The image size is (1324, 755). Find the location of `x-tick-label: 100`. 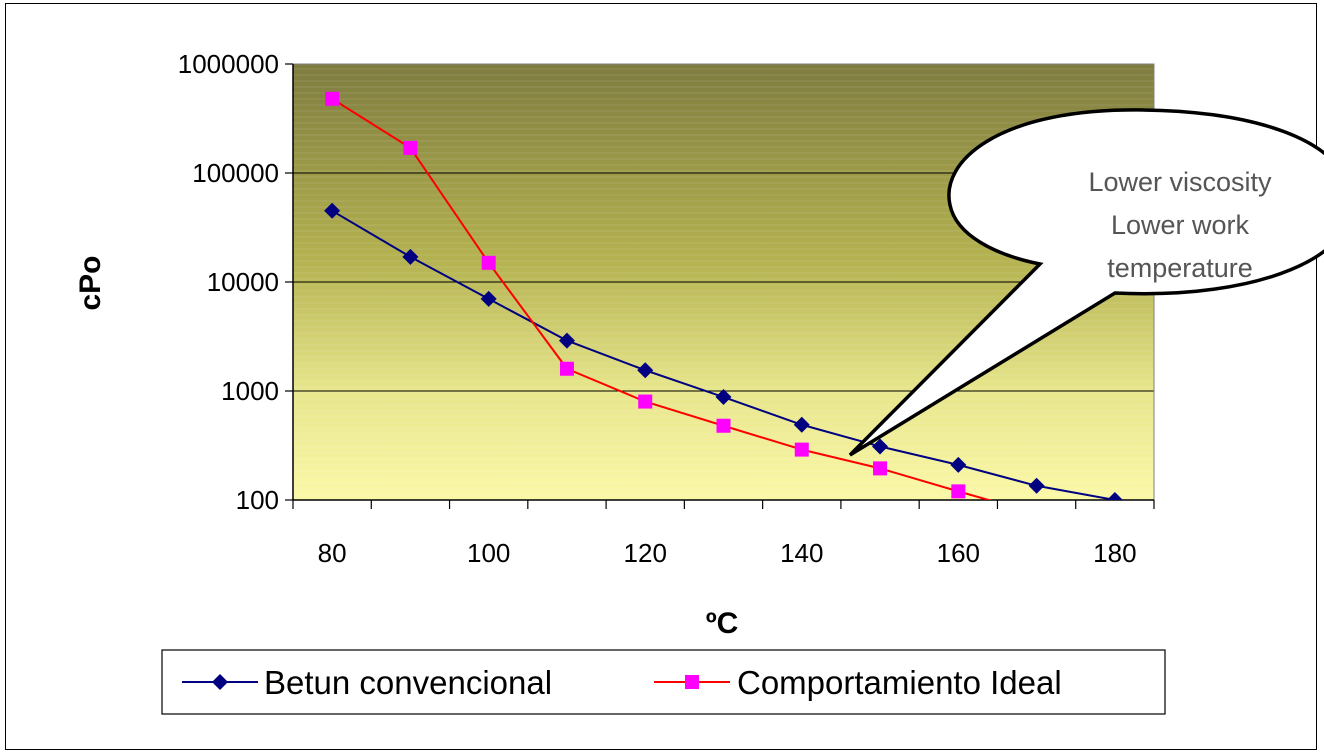

x-tick-label: 100 is located at coordinates (488, 553).